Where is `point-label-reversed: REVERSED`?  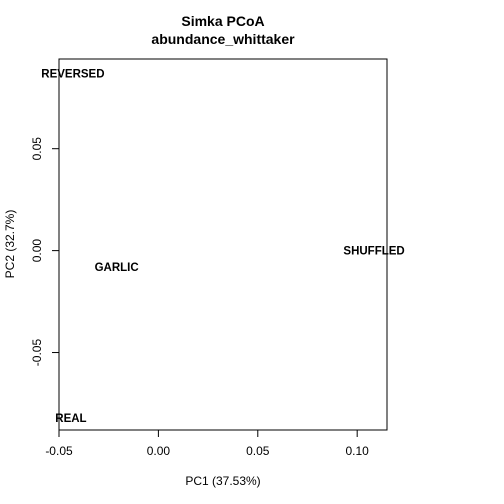 point-label-reversed: REVERSED is located at coordinates (72, 74).